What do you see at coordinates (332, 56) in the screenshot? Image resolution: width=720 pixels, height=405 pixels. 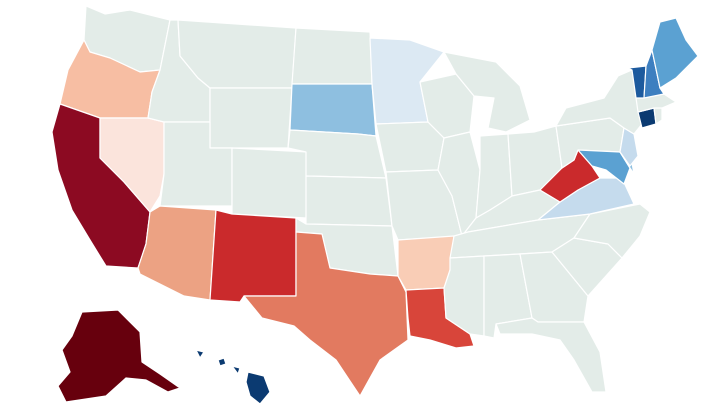 I see `state-nd` at bounding box center [332, 56].